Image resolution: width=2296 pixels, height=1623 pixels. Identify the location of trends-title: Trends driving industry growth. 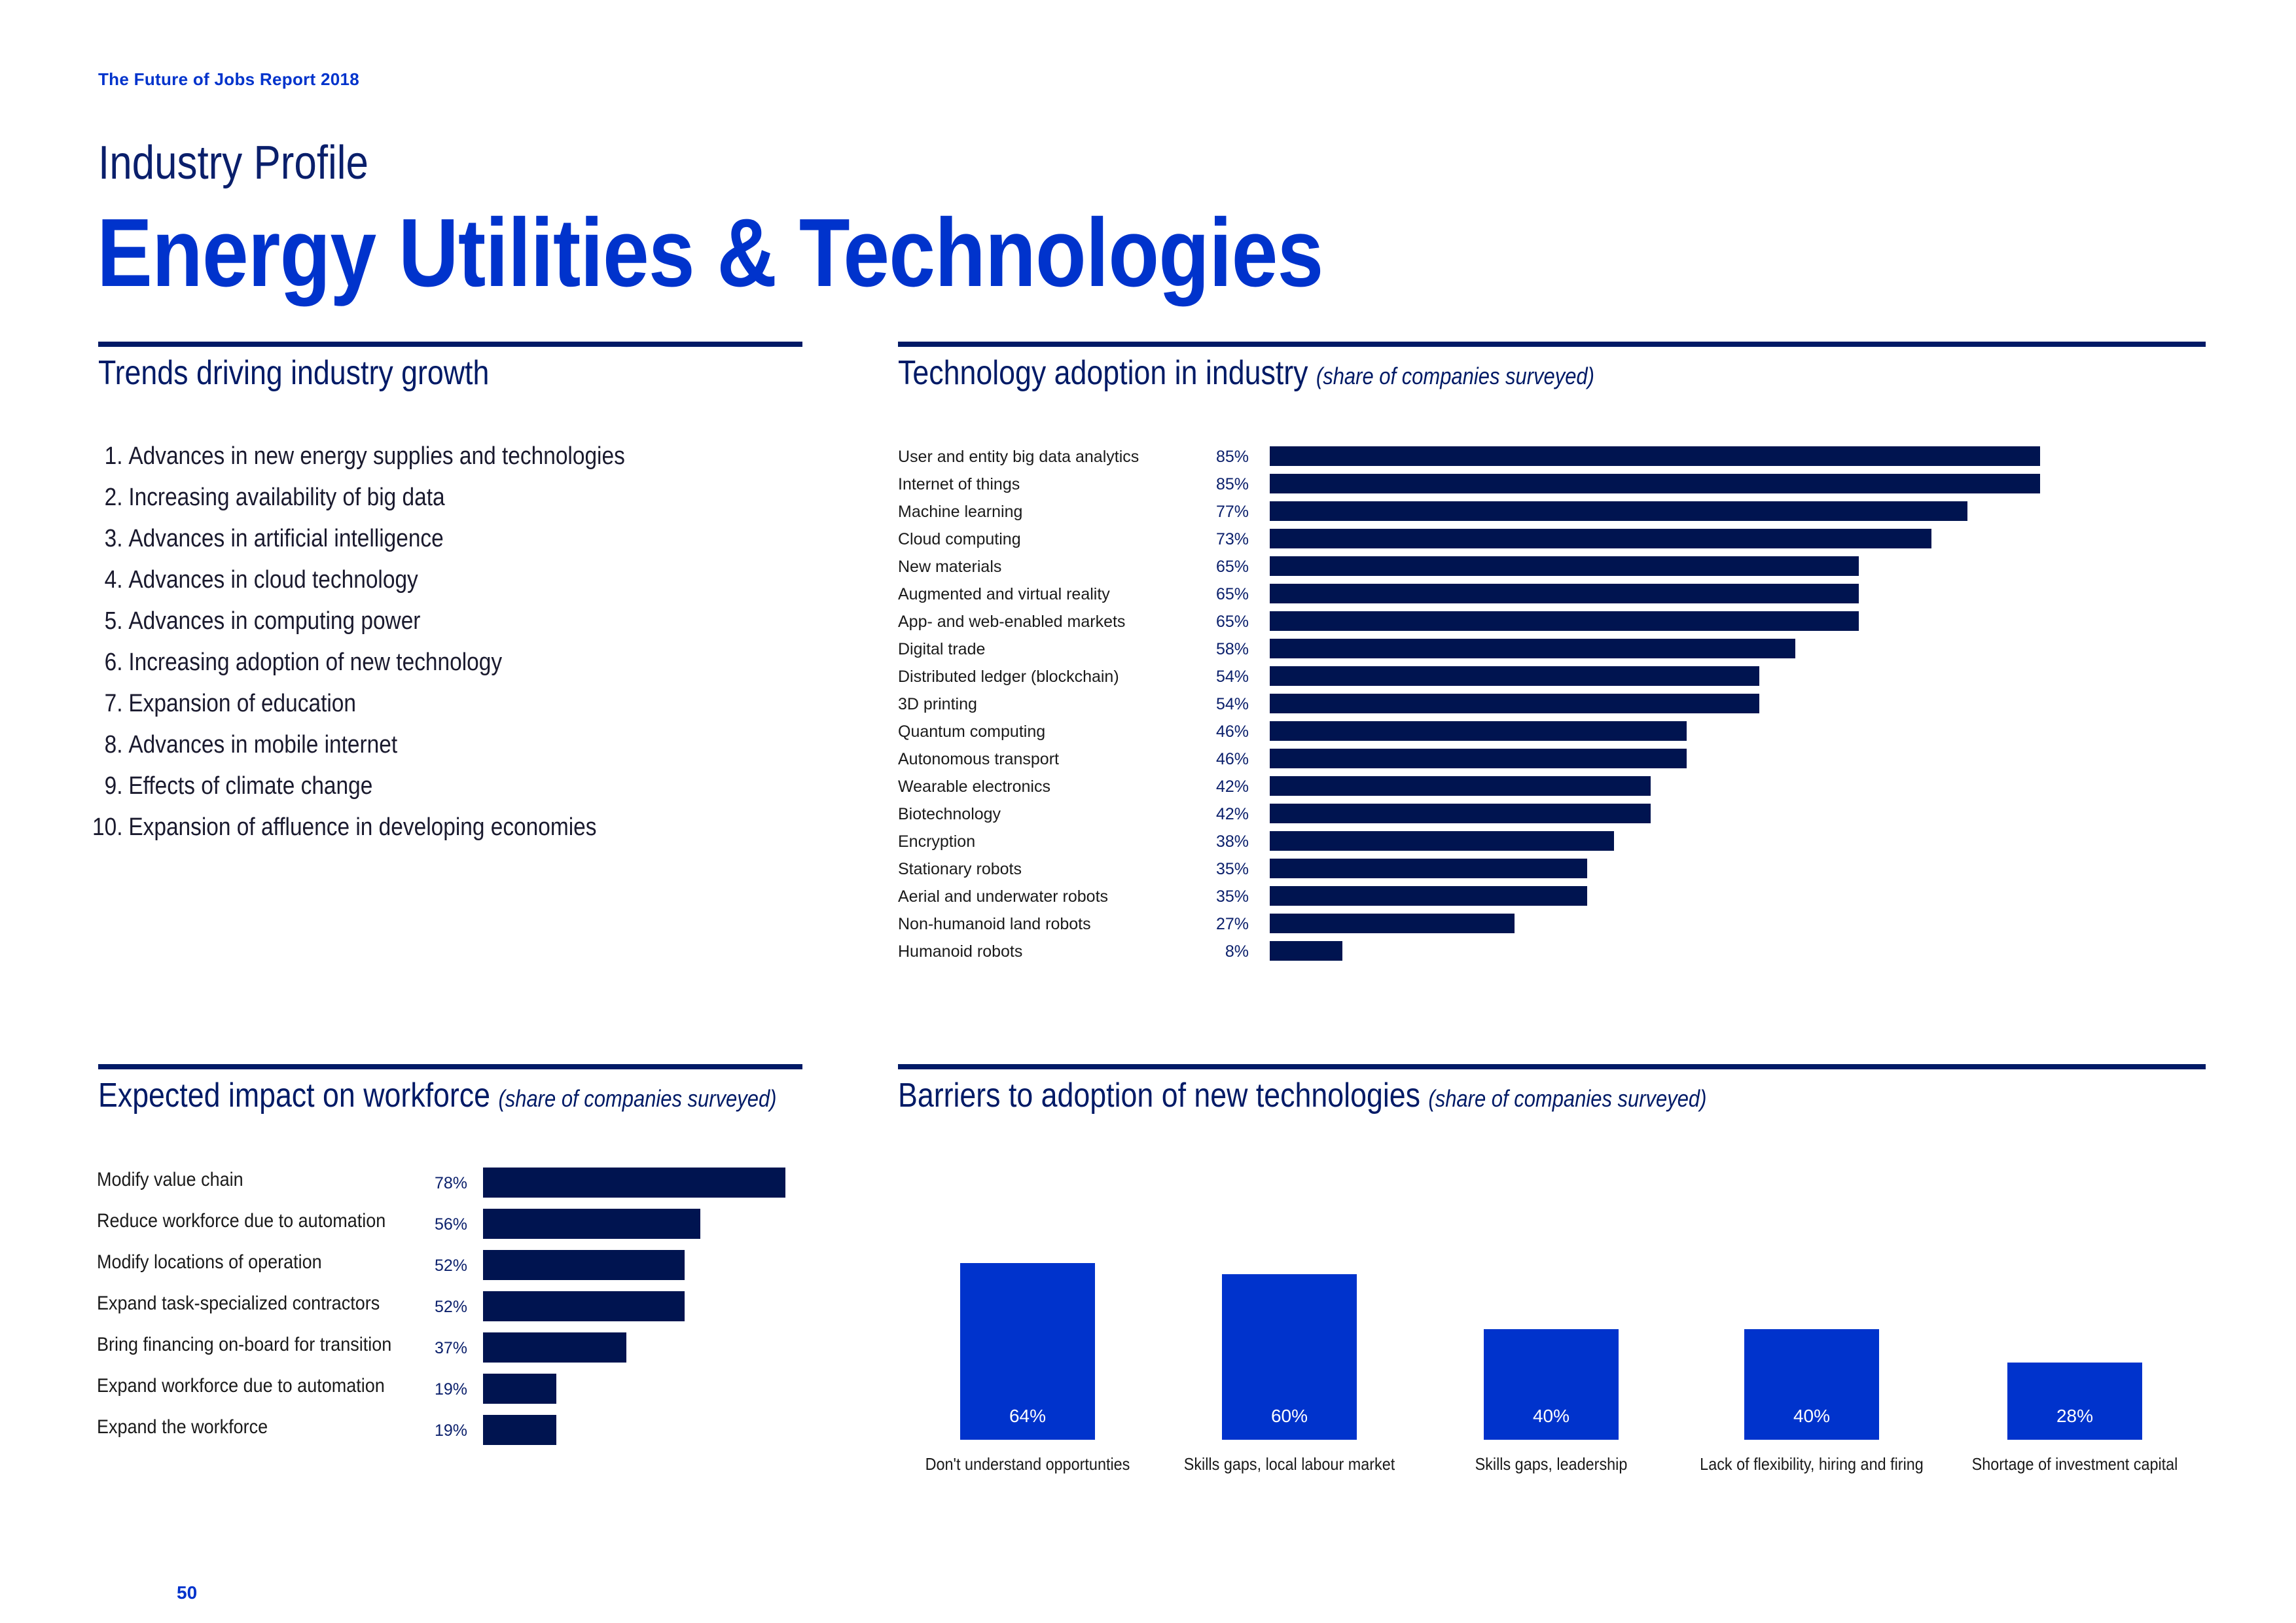
(293, 373).